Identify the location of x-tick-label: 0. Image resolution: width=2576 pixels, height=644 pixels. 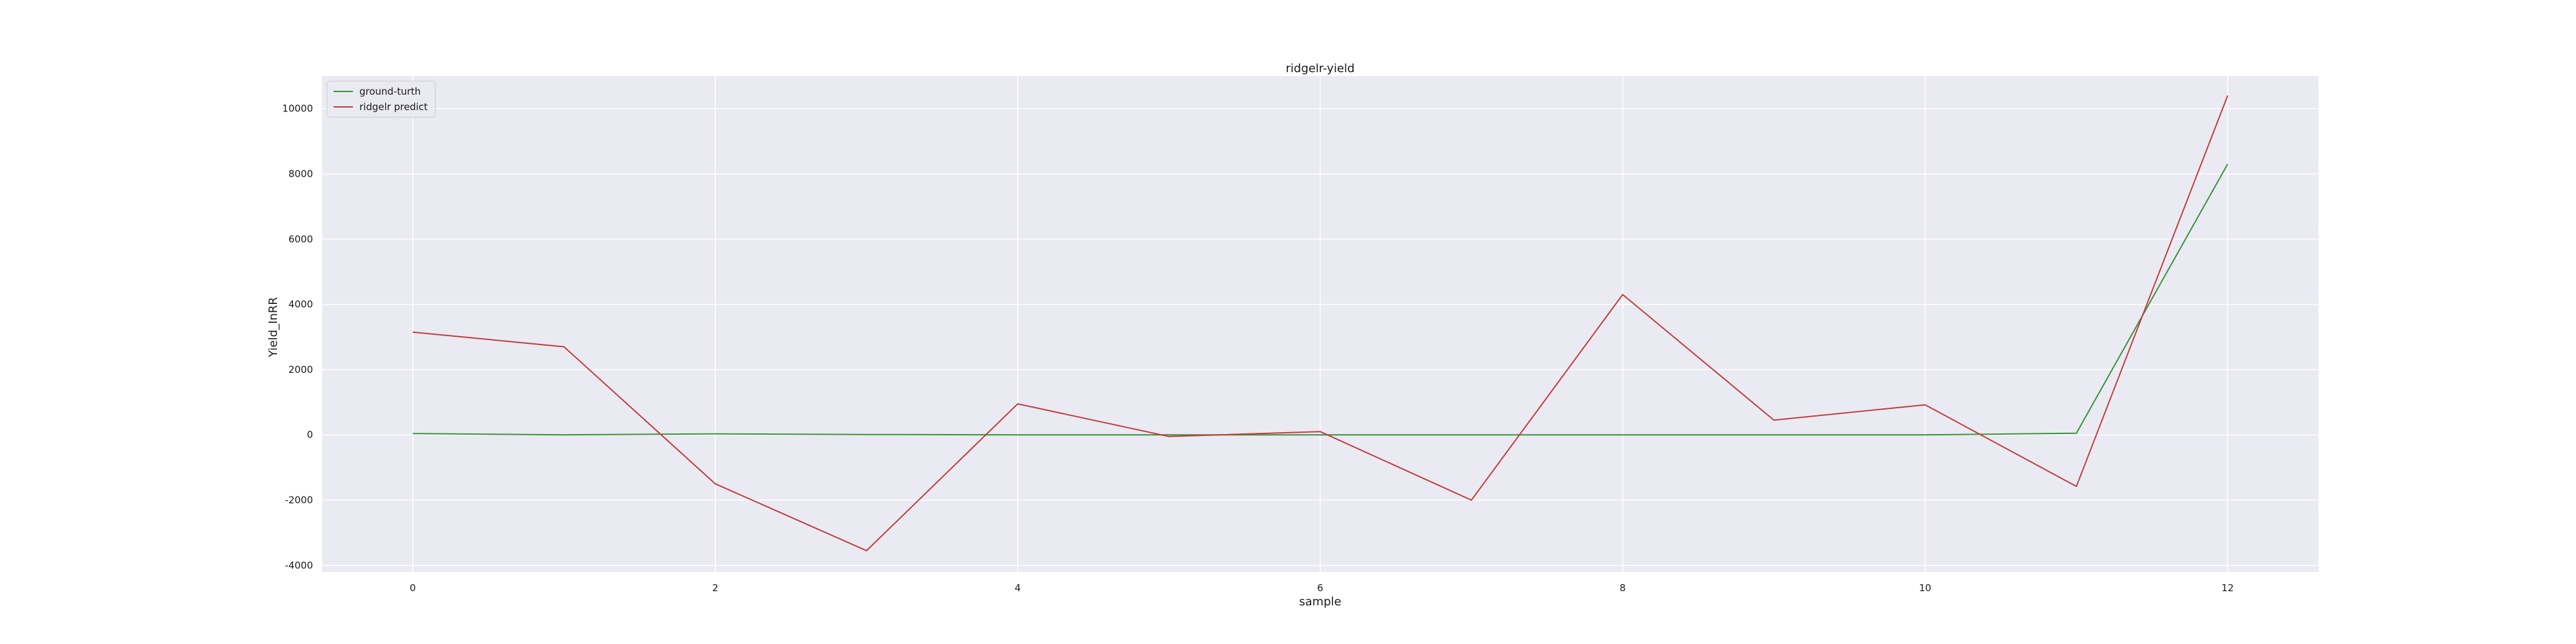
(413, 588).